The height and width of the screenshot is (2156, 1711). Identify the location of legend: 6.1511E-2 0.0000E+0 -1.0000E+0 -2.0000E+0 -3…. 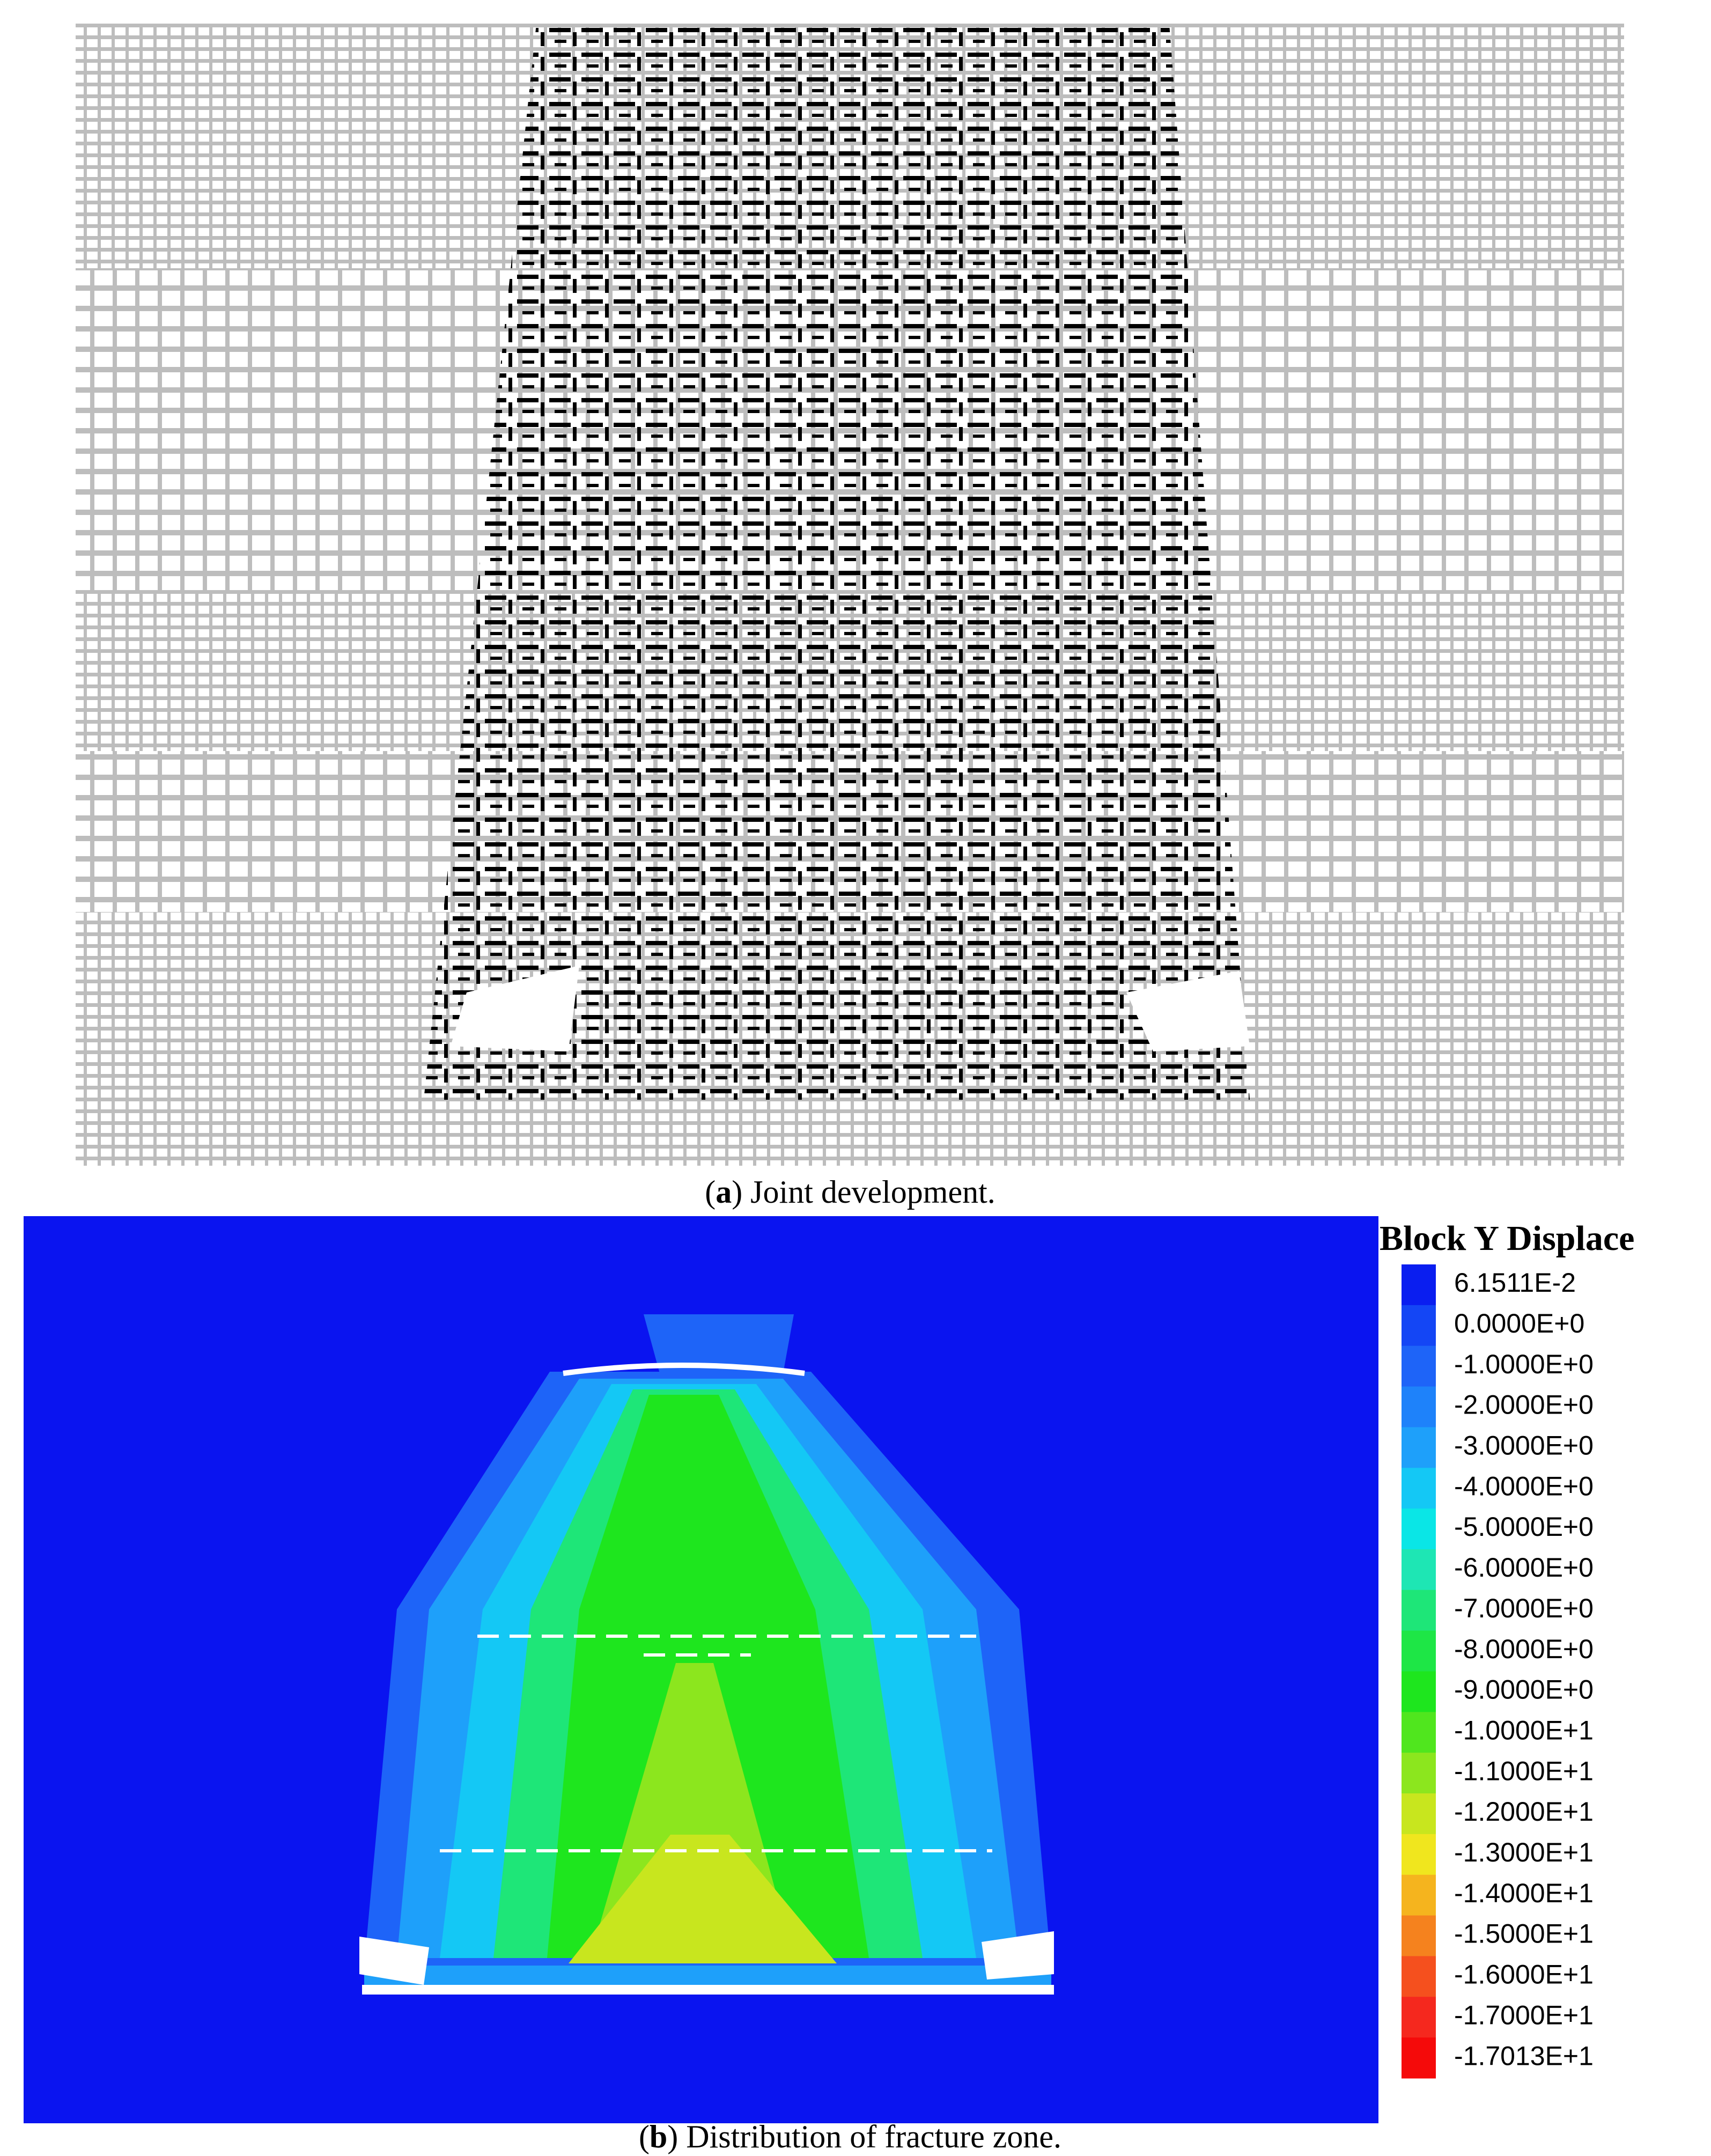
(1498, 1671).